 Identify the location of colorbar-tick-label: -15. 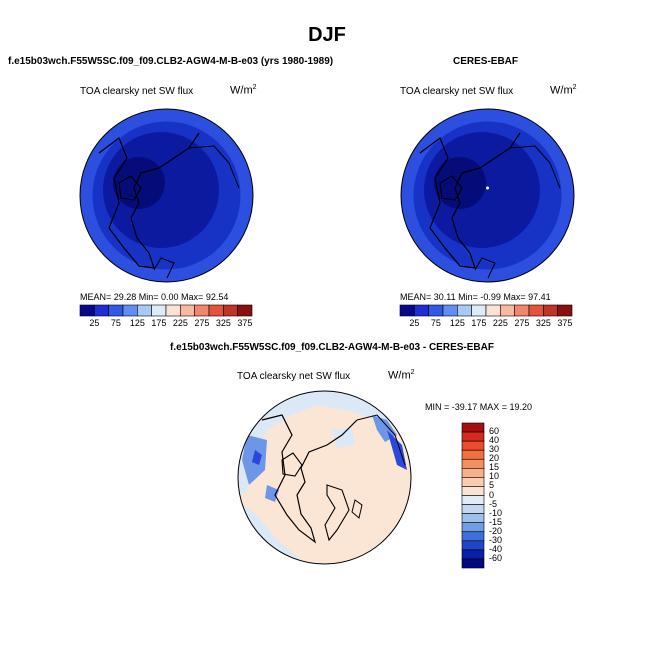
(496, 521).